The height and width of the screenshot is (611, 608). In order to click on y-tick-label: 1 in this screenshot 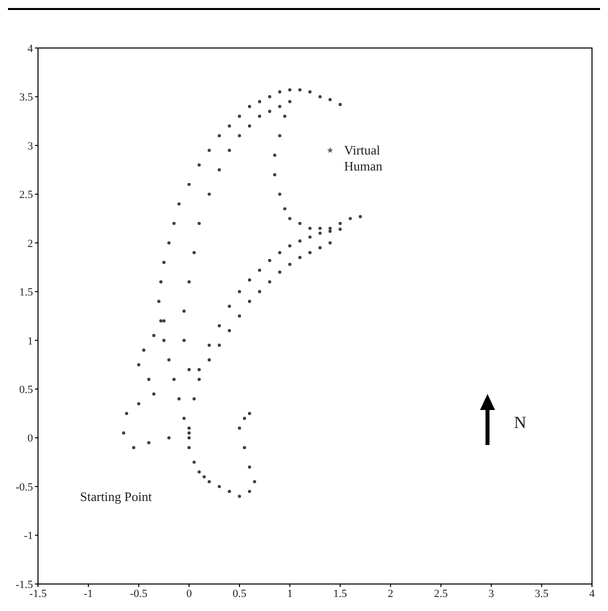, I will do `click(30, 341)`.